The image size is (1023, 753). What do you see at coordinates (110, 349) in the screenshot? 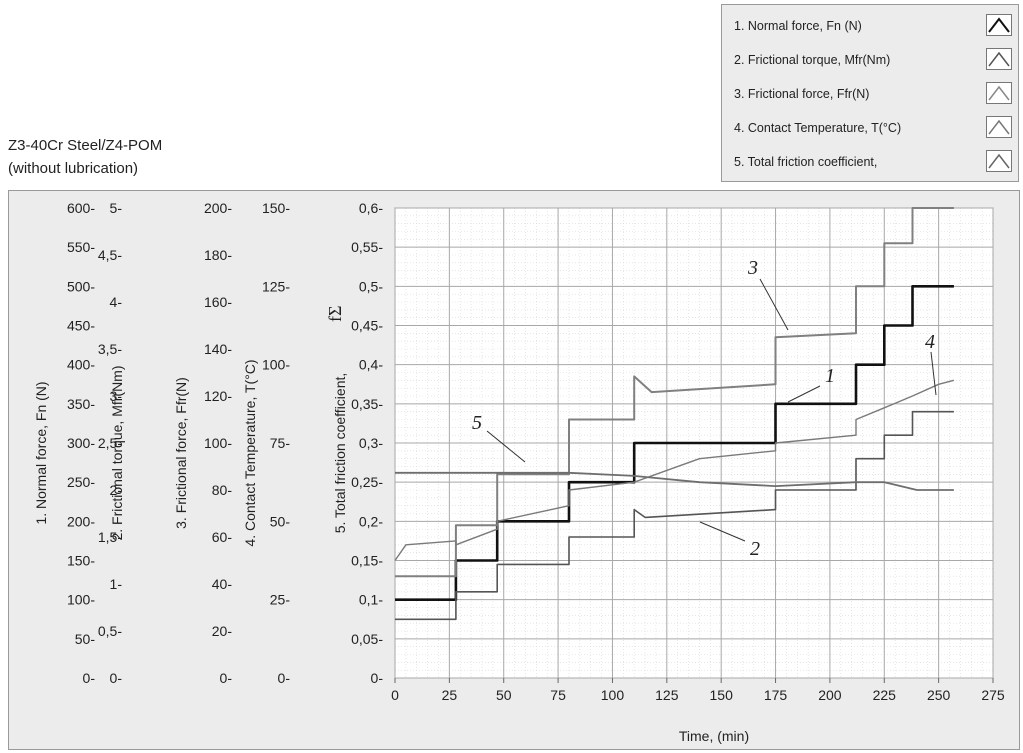
I see `y-tick-label: 3,5-` at bounding box center [110, 349].